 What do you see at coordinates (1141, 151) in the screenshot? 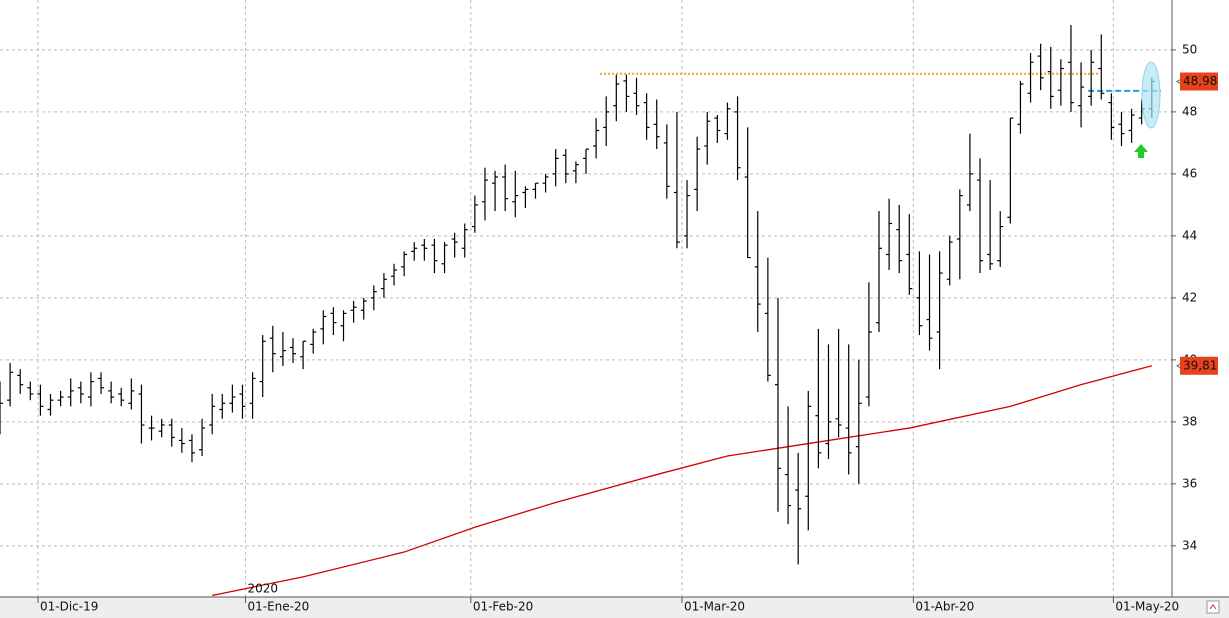
I see `up-arrow` at bounding box center [1141, 151].